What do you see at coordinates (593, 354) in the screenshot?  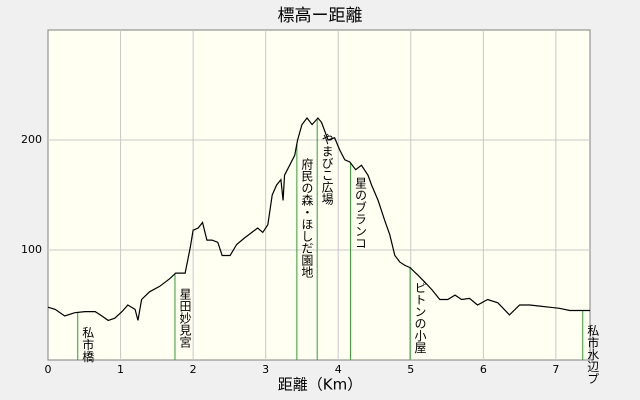 I see `annotation-label: 私市水辺プ` at bounding box center [593, 354].